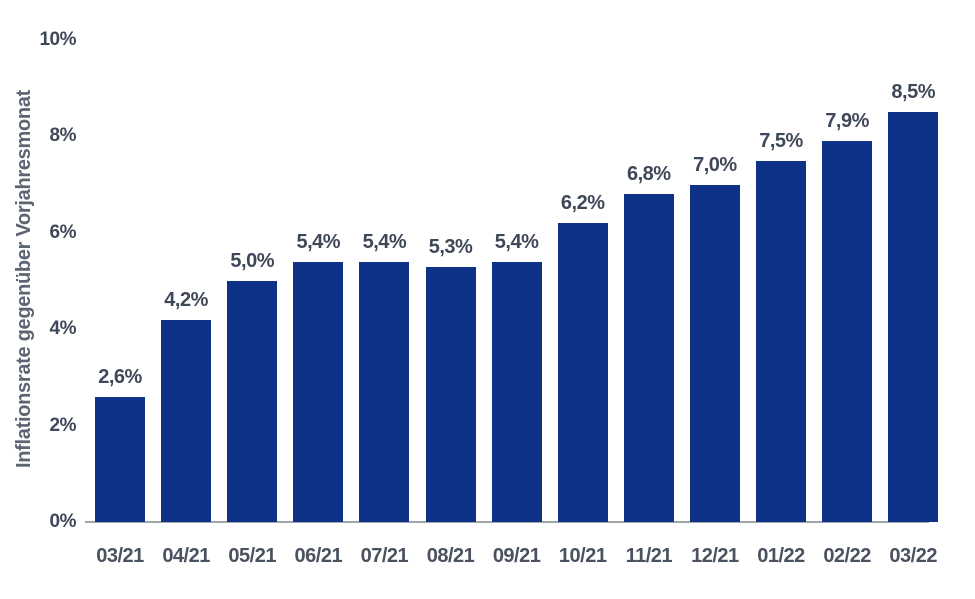 This screenshot has width=975, height=599. Describe the element at coordinates (57, 39) in the screenshot. I see `y-tick-label: 10%` at that location.